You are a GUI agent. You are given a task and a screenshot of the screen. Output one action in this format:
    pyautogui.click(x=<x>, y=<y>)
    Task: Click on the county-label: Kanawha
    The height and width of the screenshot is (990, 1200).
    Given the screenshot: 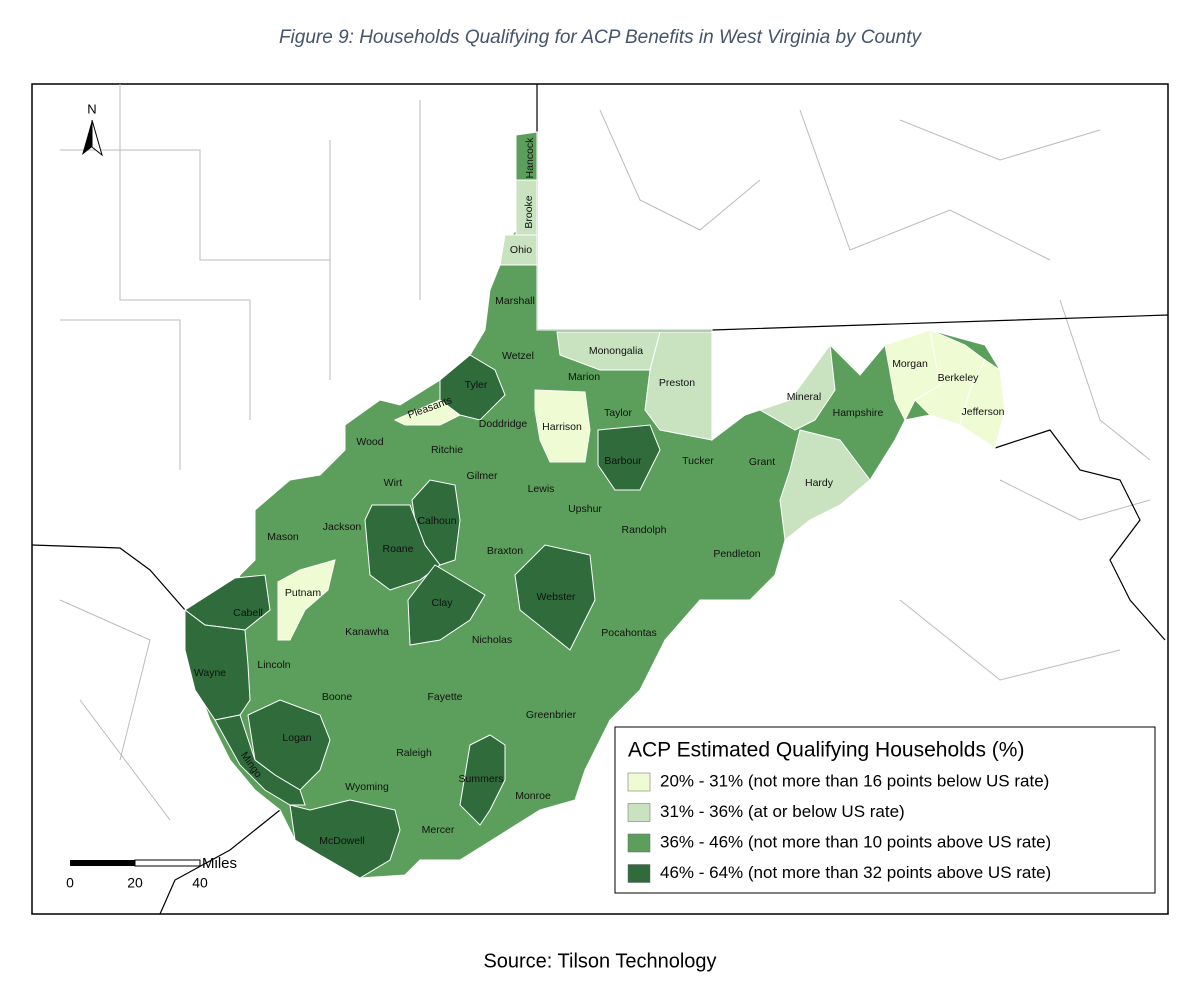 What is the action you would take?
    pyautogui.click(x=367, y=632)
    